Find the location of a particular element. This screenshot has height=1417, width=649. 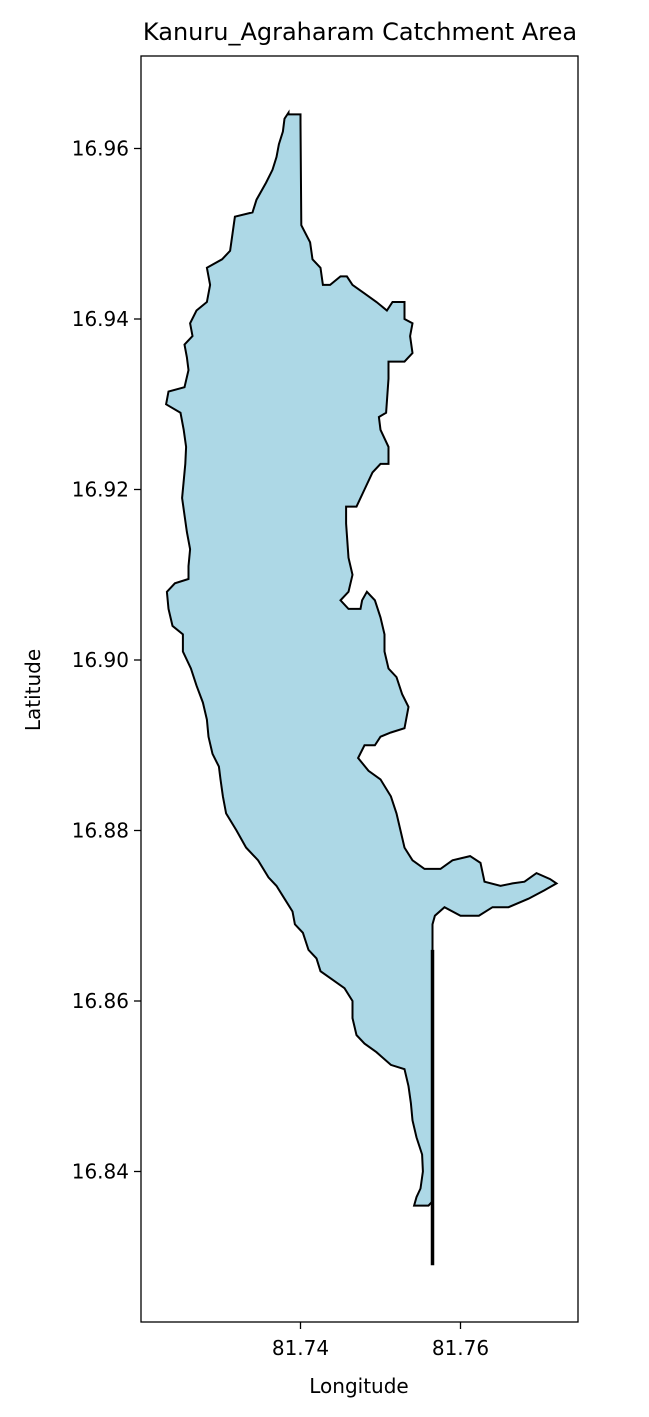

x-tick-label: 81.76 is located at coordinates (460, 1348).